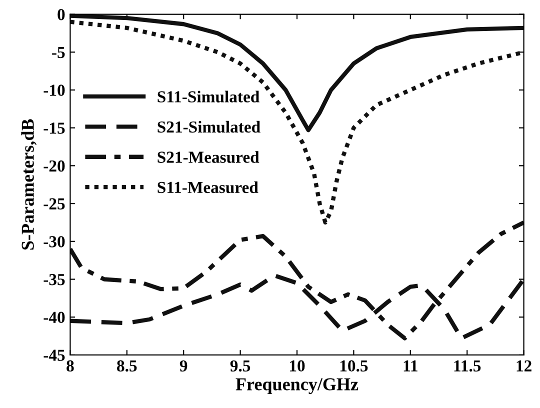 The height and width of the screenshot is (408, 540). What do you see at coordinates (54, 166) in the screenshot?
I see `y-tick-label: -20` at bounding box center [54, 166].